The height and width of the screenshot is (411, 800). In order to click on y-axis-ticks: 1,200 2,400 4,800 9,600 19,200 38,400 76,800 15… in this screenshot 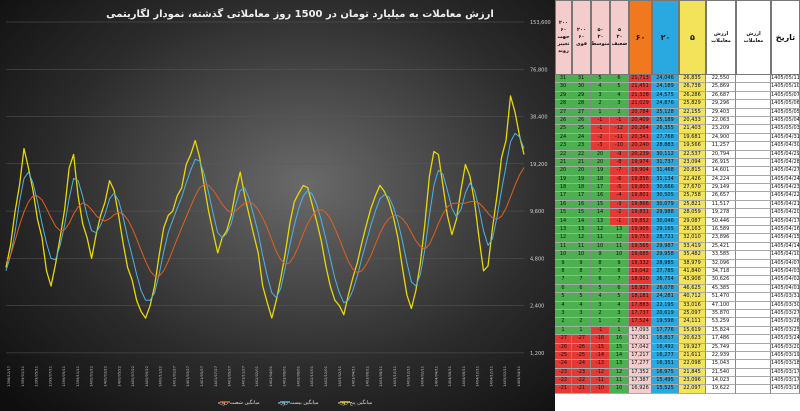, I will do `click(540, 188)`.